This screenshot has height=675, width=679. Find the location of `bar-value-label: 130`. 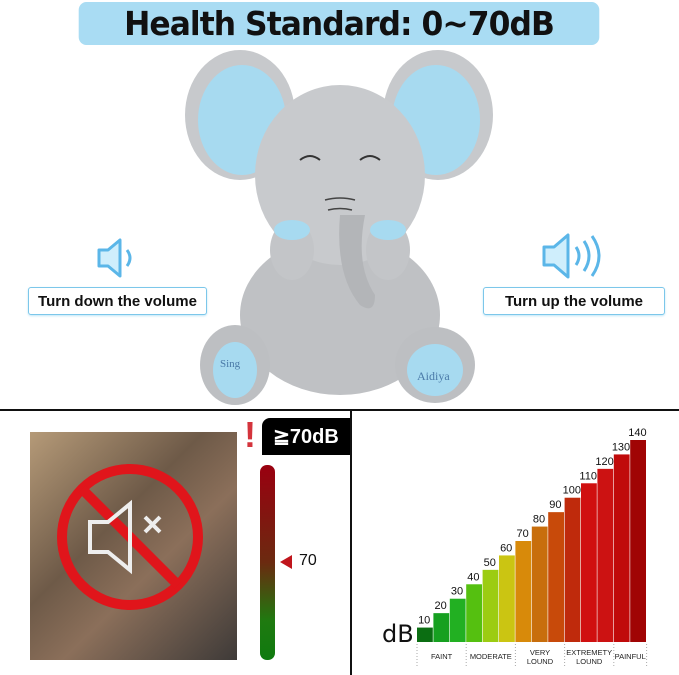

bar-value-label: 130 is located at coordinates (621, 447).